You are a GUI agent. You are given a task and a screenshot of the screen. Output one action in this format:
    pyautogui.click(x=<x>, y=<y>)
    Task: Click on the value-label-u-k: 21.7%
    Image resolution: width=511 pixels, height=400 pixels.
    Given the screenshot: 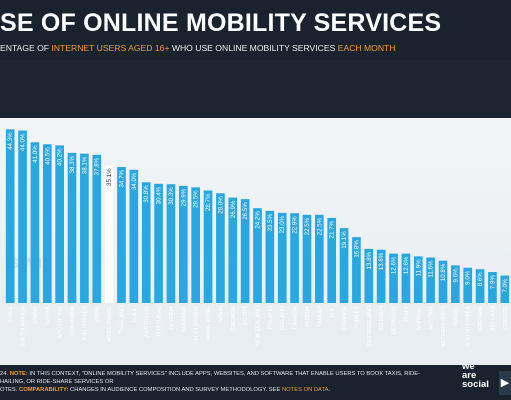 What is the action you would take?
    pyautogui.click(x=332, y=229)
    